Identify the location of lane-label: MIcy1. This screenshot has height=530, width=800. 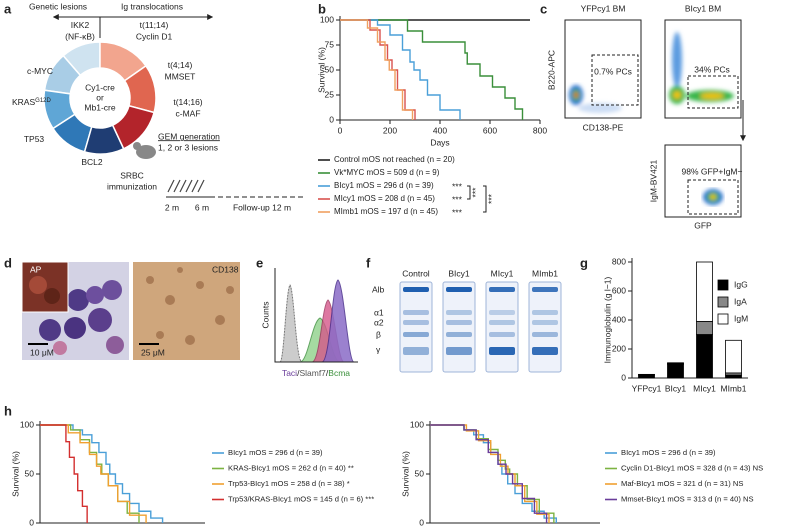
(502, 273).